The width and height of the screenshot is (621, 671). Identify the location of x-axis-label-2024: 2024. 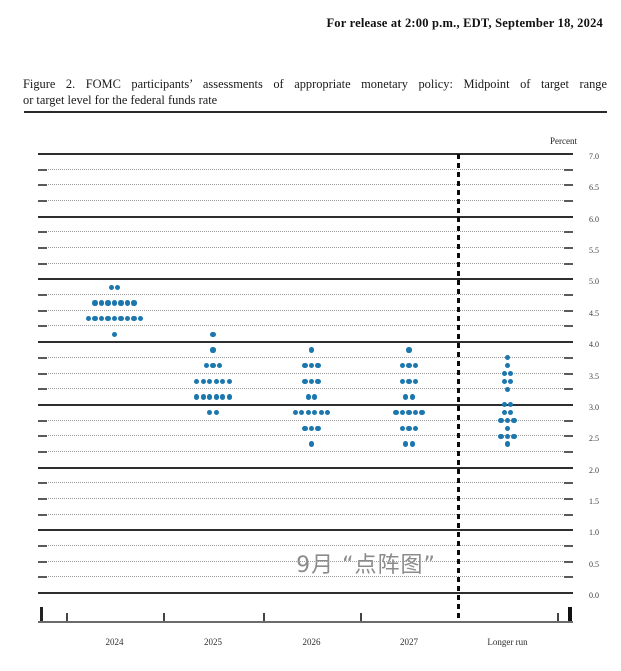
(114, 642).